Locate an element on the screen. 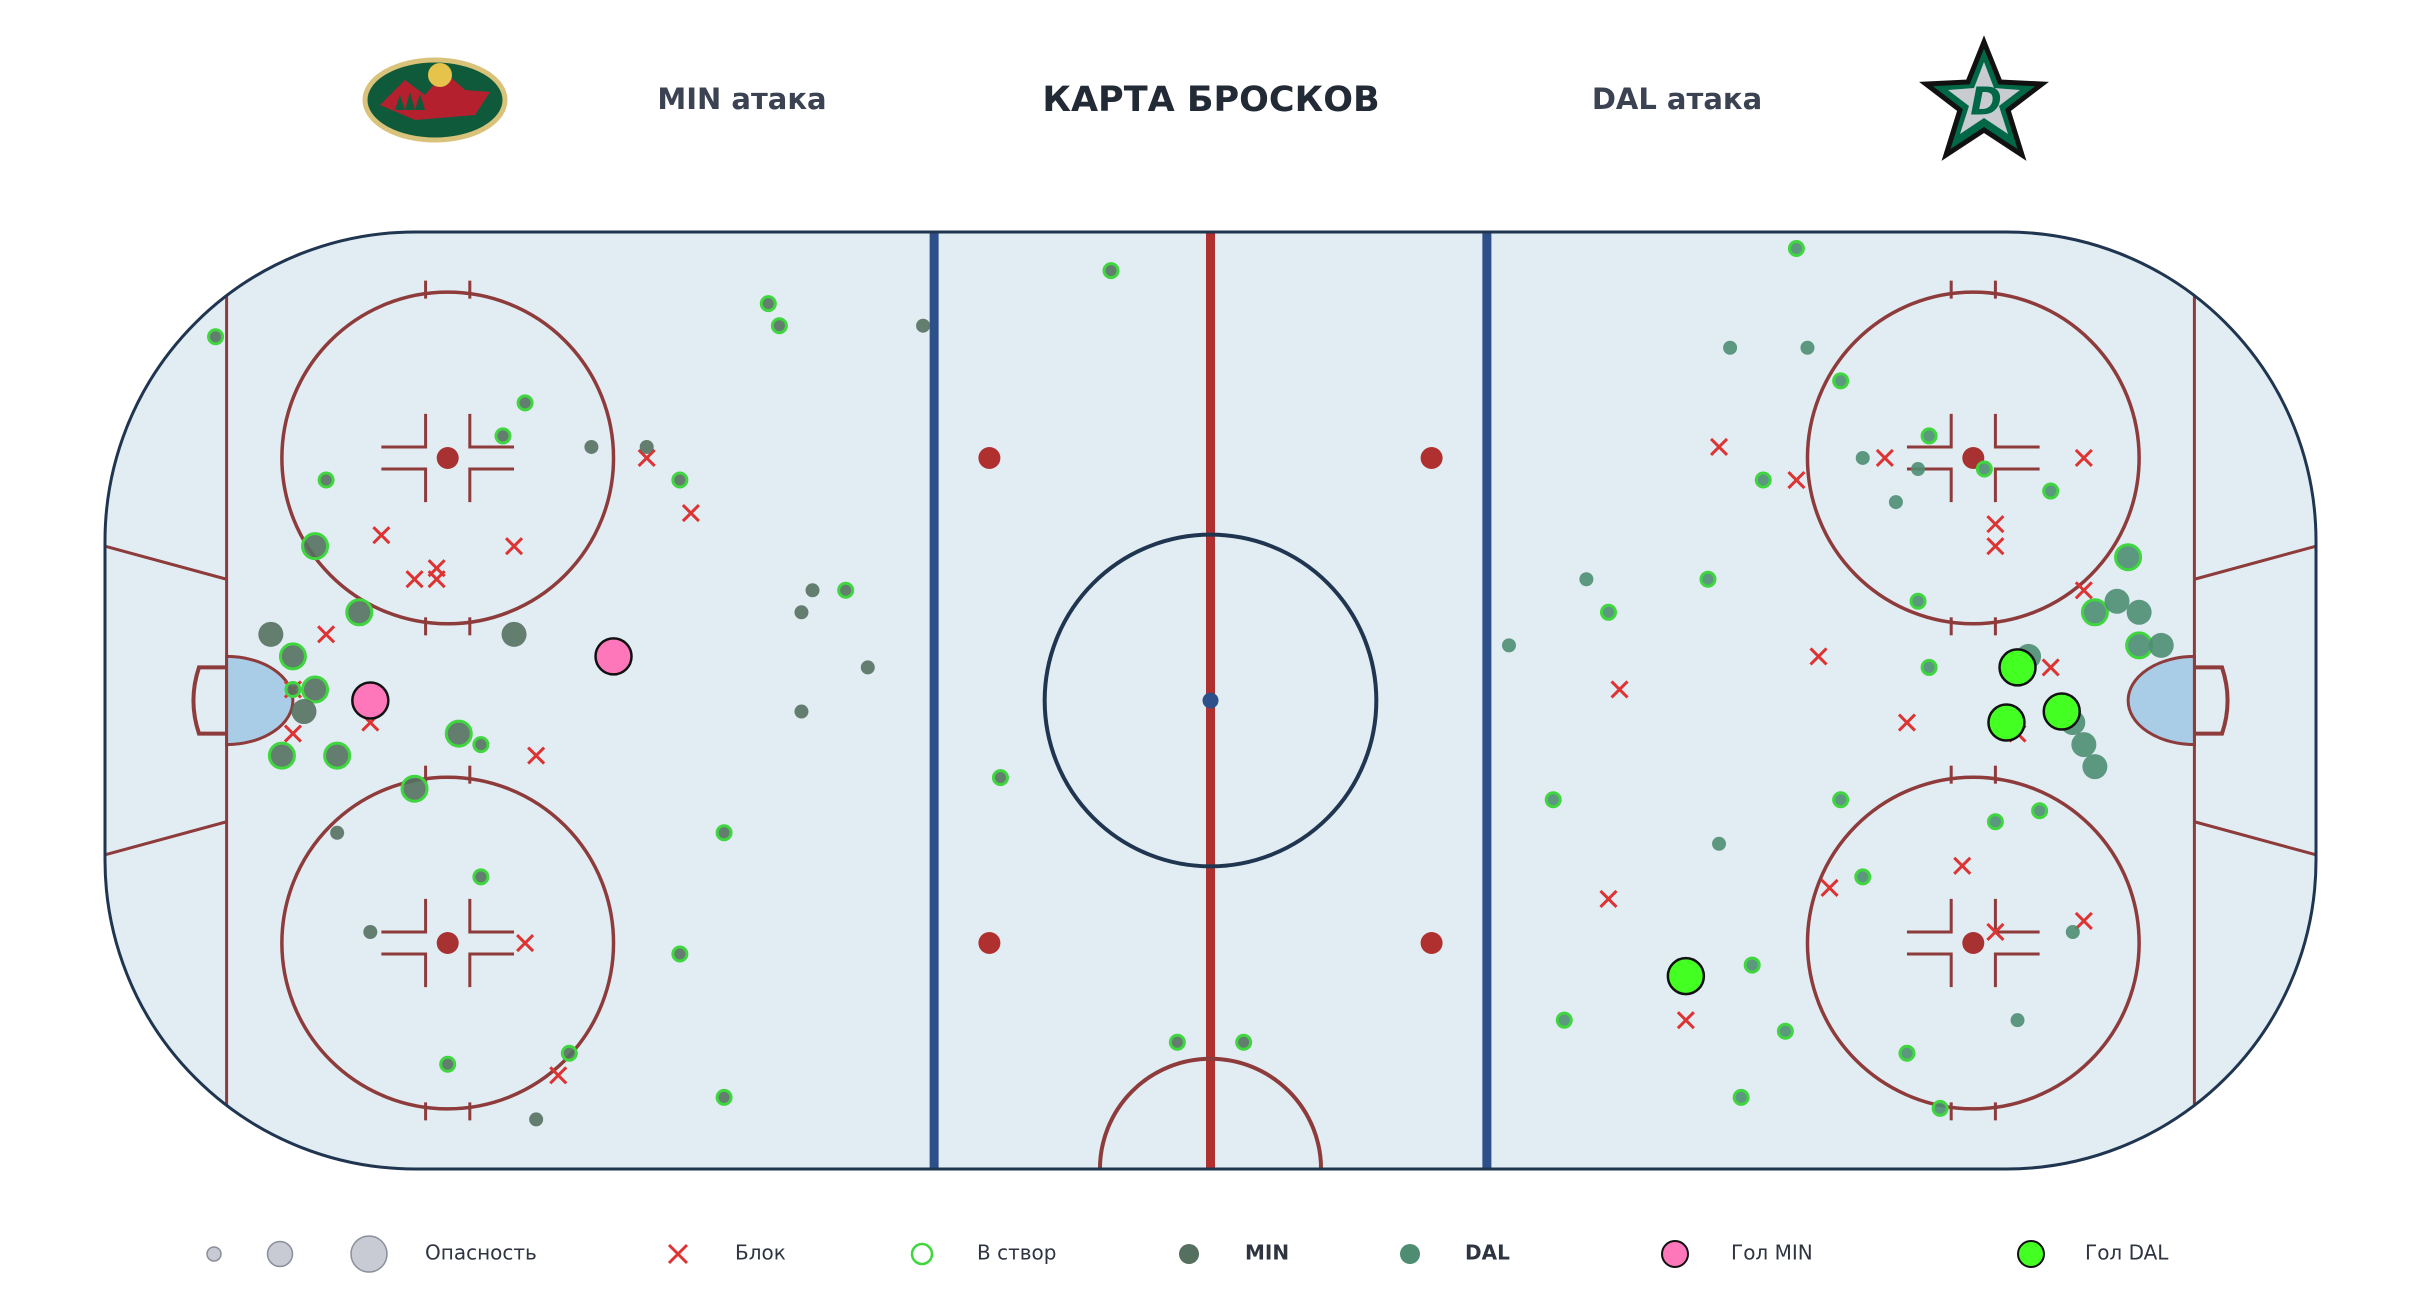 This screenshot has width=2409, height=1307. dal-logo: D is located at coordinates (1984, 98).